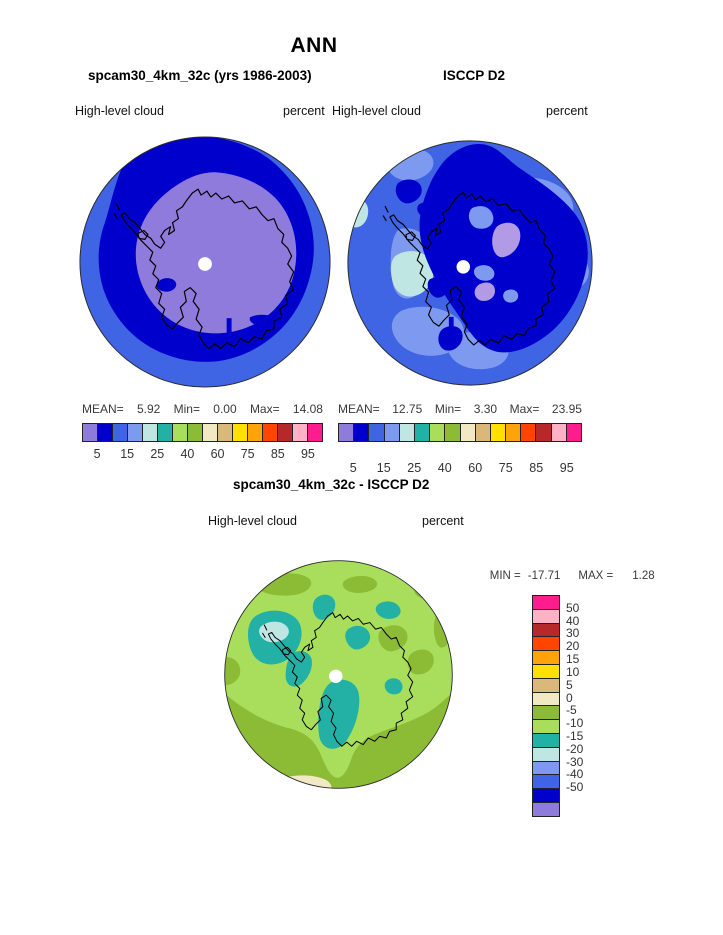 Image resolution: width=723 pixels, height=935 pixels. What do you see at coordinates (596, 576) in the screenshot?
I see `max-label: MAX =` at bounding box center [596, 576].